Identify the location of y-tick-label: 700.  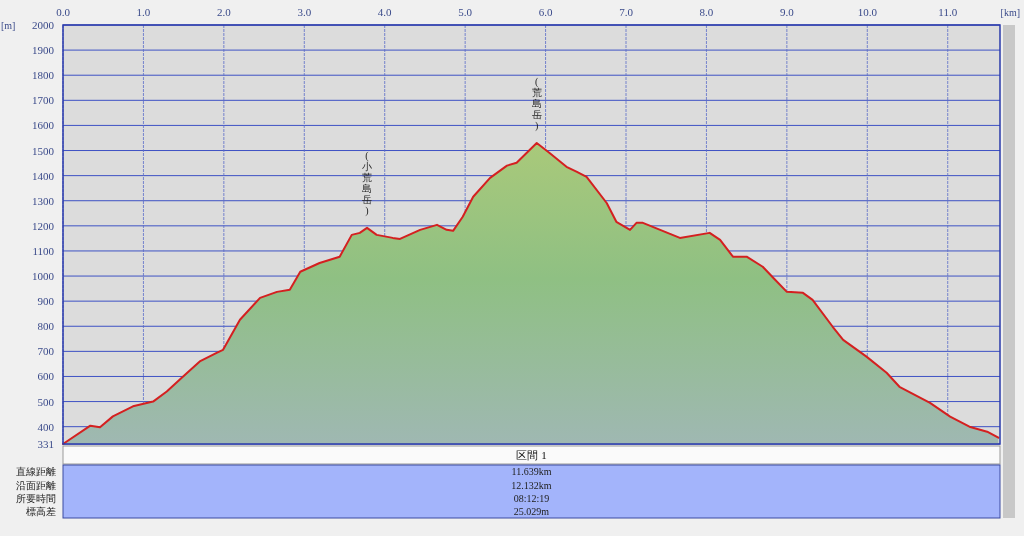
(46, 351).